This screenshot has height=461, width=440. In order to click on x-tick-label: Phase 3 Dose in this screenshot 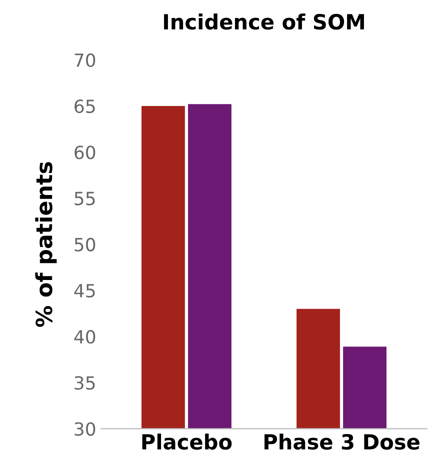, I will do `click(342, 442)`.